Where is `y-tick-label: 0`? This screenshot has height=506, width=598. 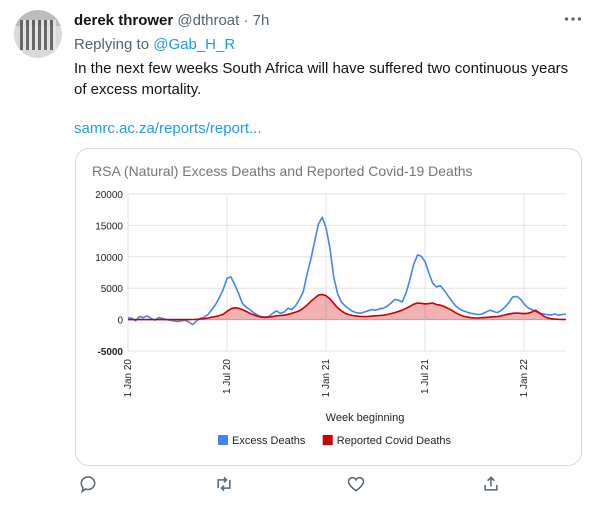 y-tick-label: 0 is located at coordinates (120, 321).